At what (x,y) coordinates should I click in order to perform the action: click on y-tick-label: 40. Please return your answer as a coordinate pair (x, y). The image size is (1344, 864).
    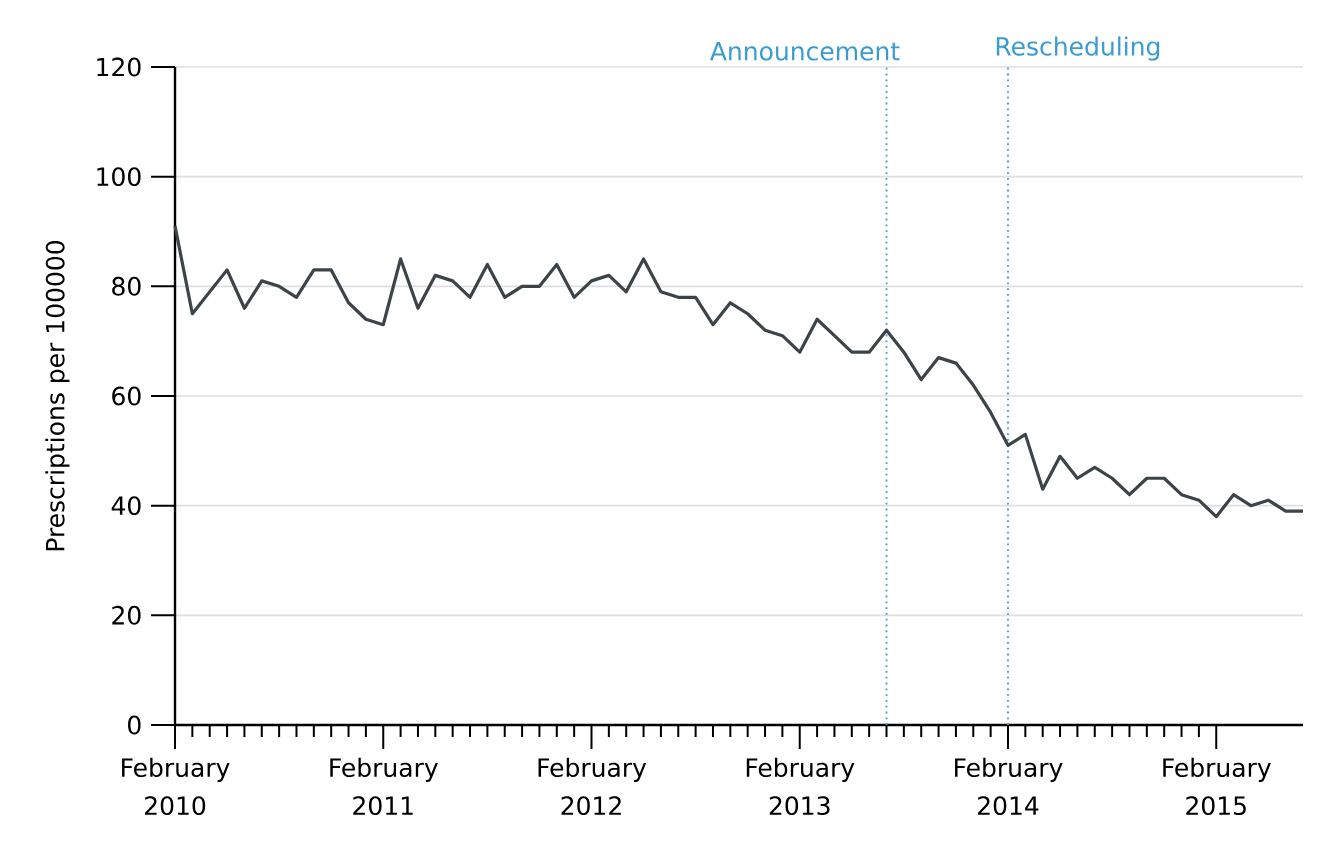
    Looking at the image, I should click on (126, 506).